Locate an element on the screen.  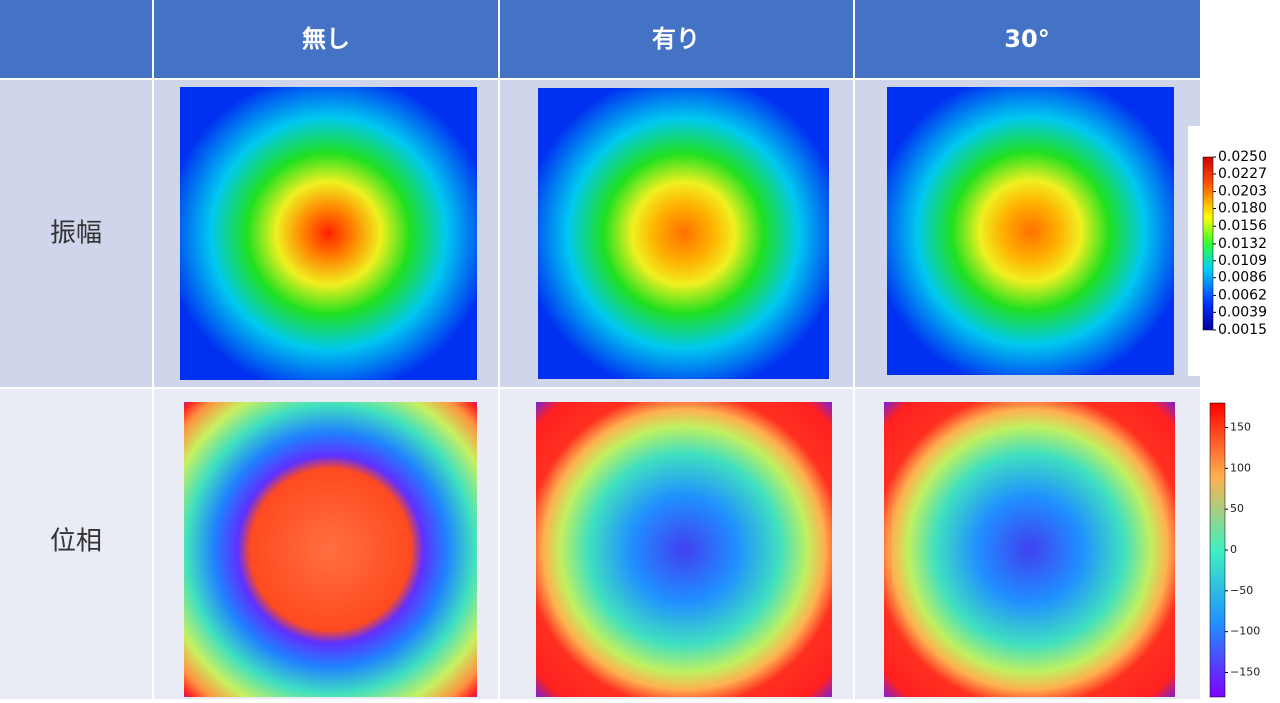
tick-label: 0.0086 is located at coordinates (1242, 278).